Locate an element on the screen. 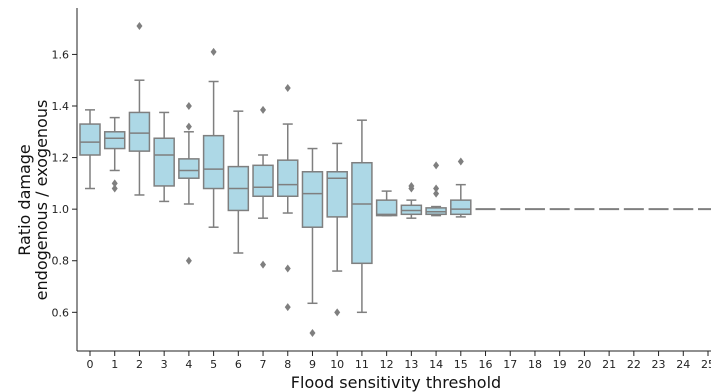 This screenshot has height=392, width=711. x-tick-label: 10 is located at coordinates (337, 364).